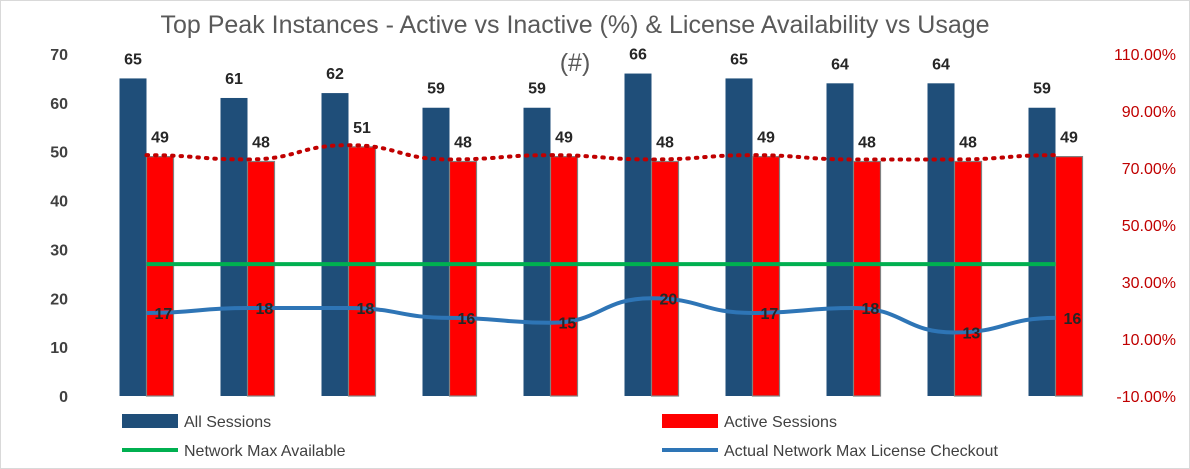 The image size is (1190, 469). Describe the element at coordinates (575, 63) in the screenshot. I see `chart-subtitle: (#)` at that location.